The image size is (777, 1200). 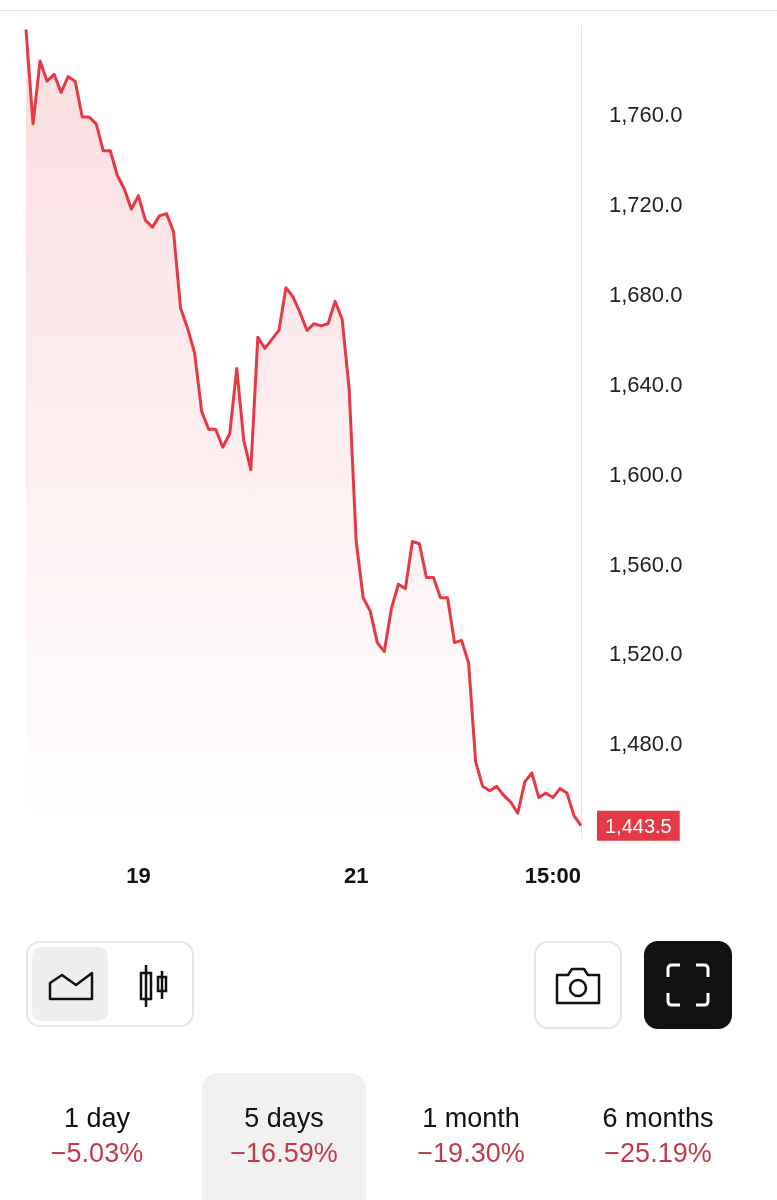 I want to click on y-tick-label: 1,760.0, so click(x=646, y=115).